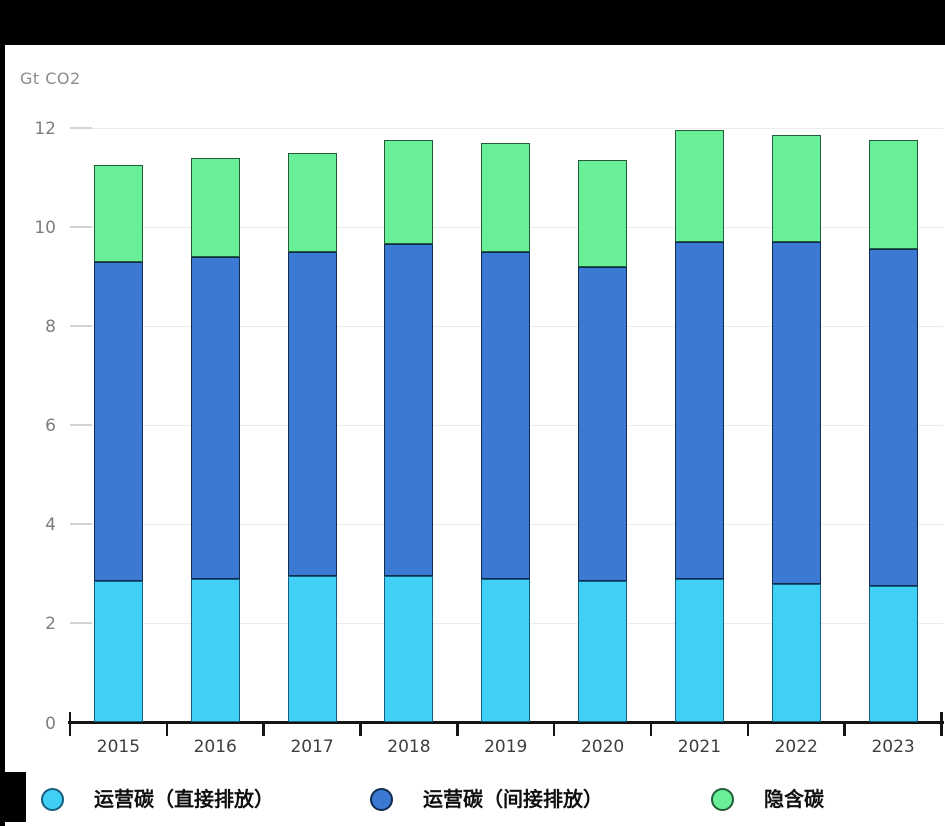 The image size is (945, 826). What do you see at coordinates (215, 747) in the screenshot?
I see `x-axis-label-2016: 2016` at bounding box center [215, 747].